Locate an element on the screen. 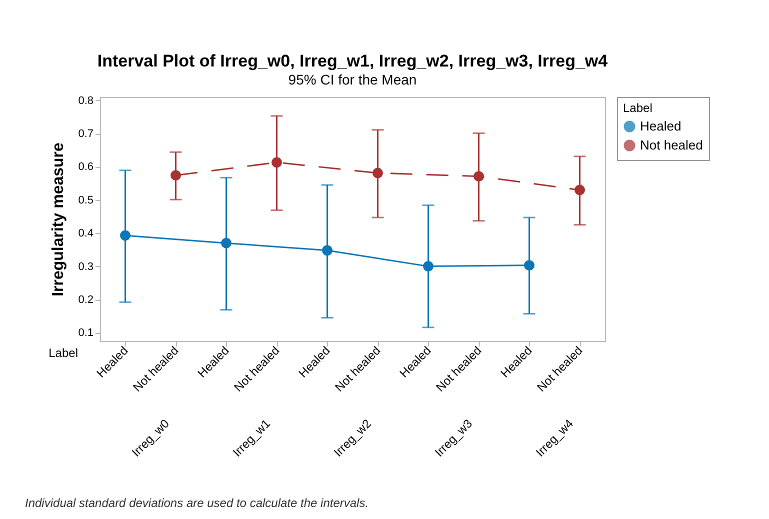 The height and width of the screenshot is (519, 769). legend-label: Healed is located at coordinates (661, 126).